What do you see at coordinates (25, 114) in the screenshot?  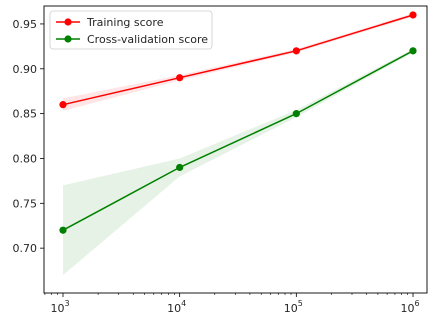 I see `y-tick-label-3: 0.85` at bounding box center [25, 114].